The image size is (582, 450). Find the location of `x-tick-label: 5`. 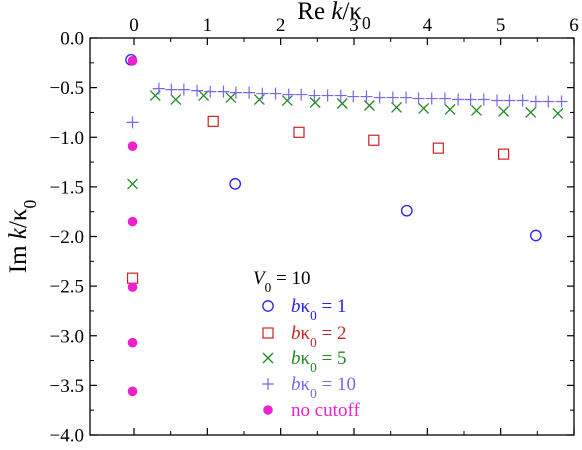

x-tick-label: 5 is located at coordinates (501, 25).